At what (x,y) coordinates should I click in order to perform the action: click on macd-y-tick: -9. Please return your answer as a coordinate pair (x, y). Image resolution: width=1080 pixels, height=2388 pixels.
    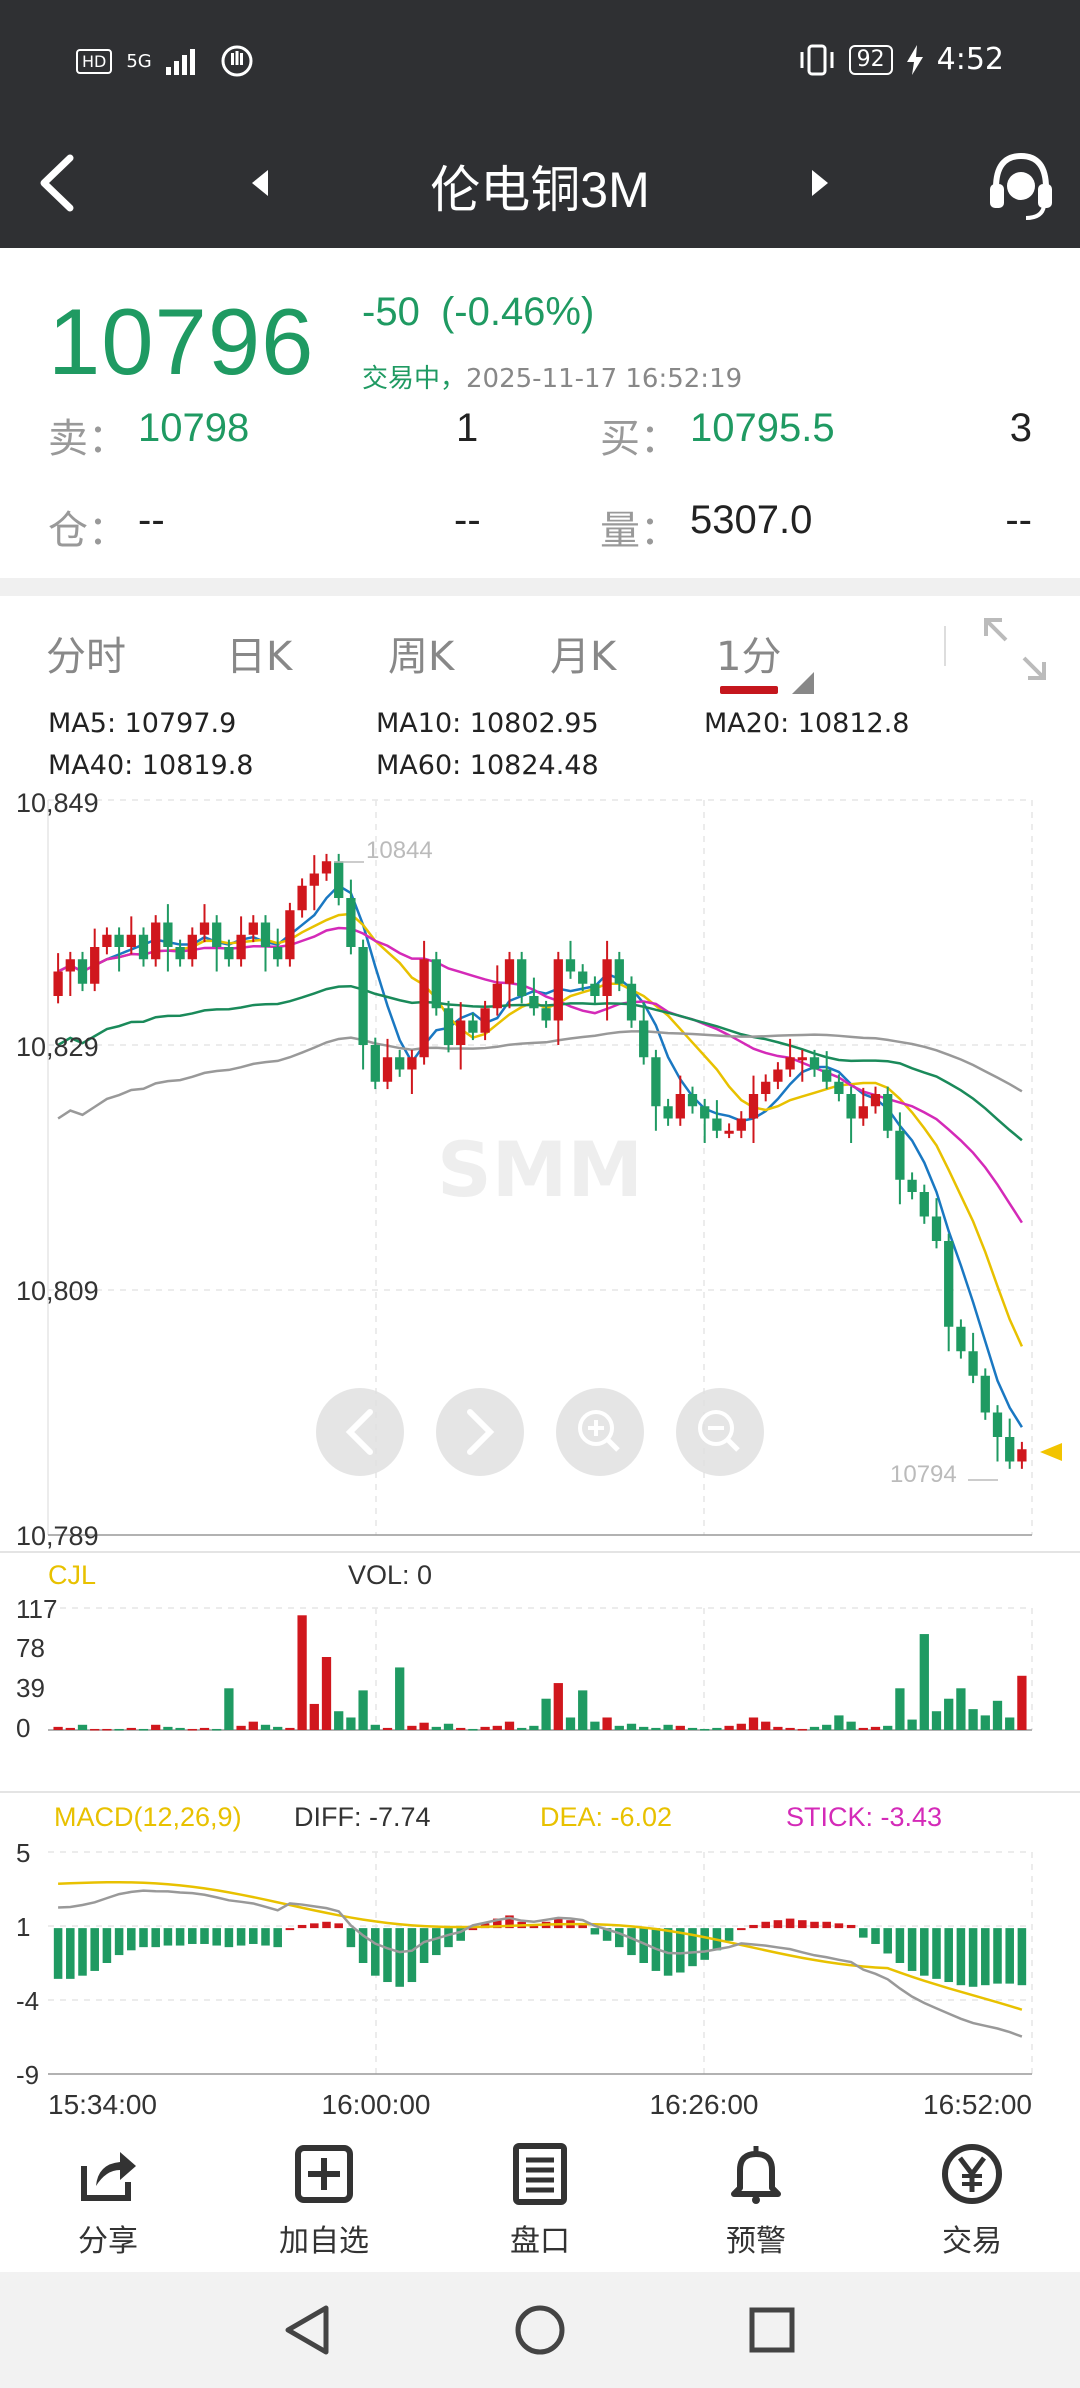
    Looking at the image, I should click on (27, 2075).